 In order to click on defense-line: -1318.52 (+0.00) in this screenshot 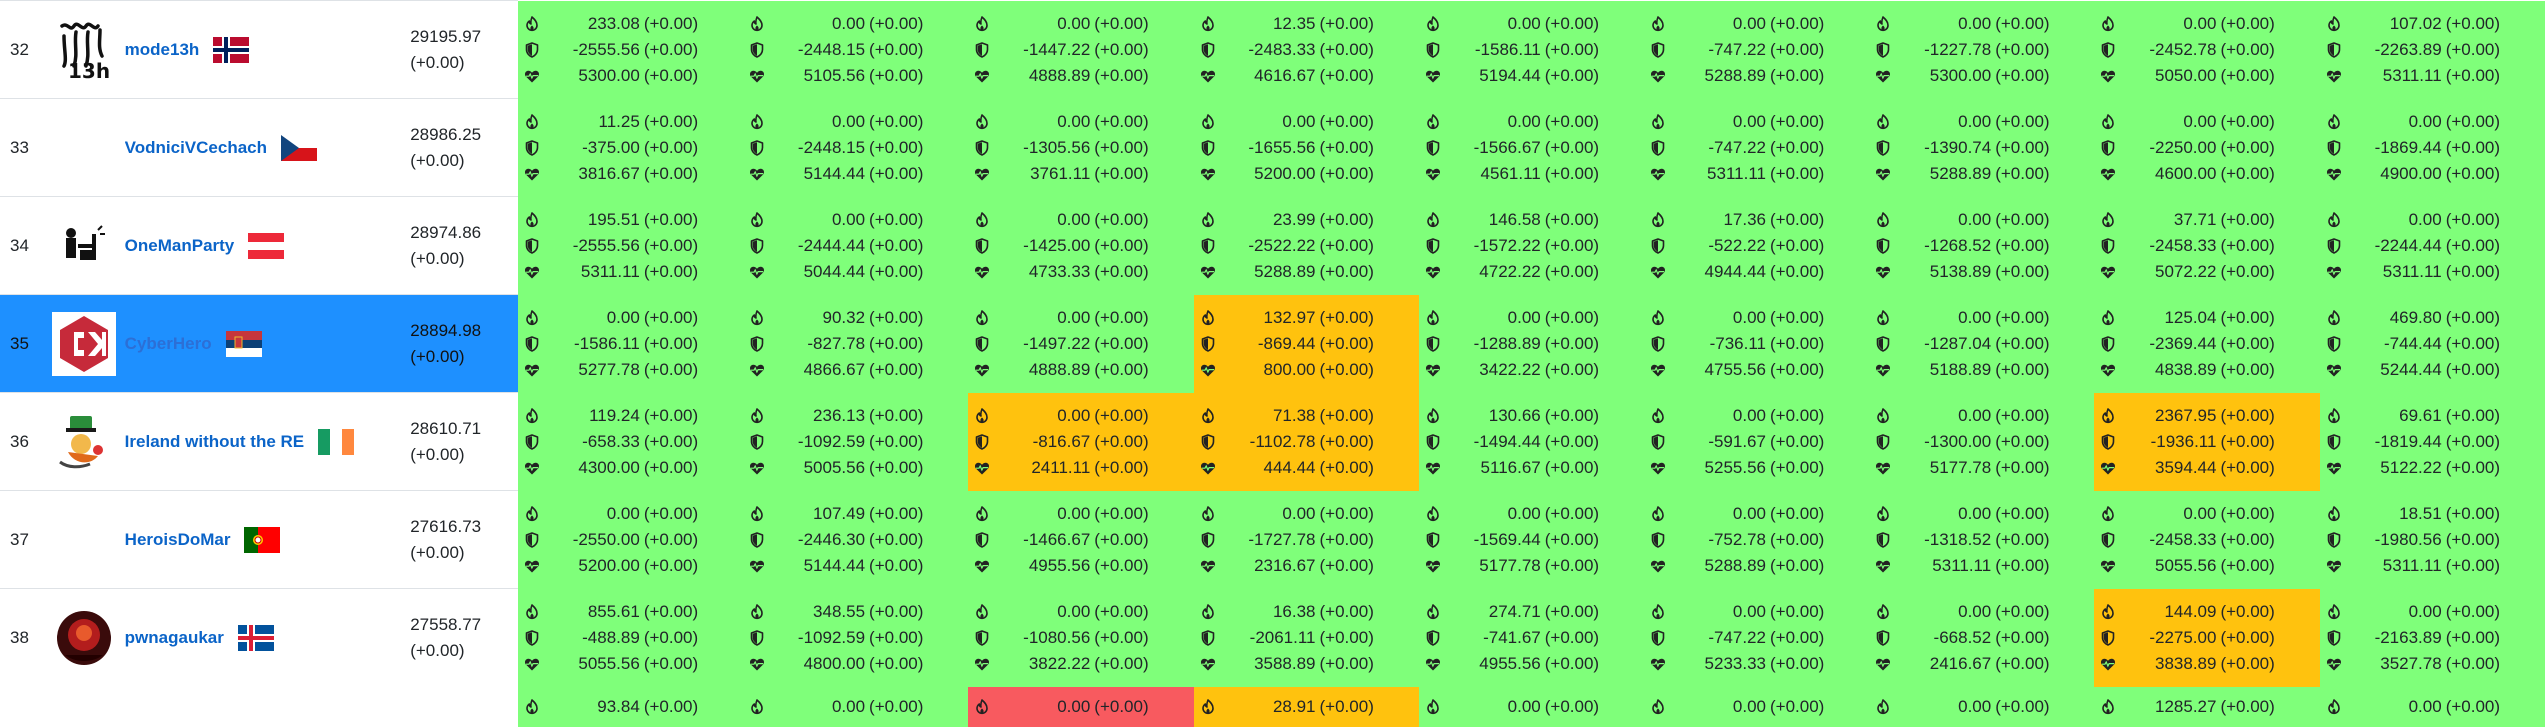, I will do `click(1981, 540)`.